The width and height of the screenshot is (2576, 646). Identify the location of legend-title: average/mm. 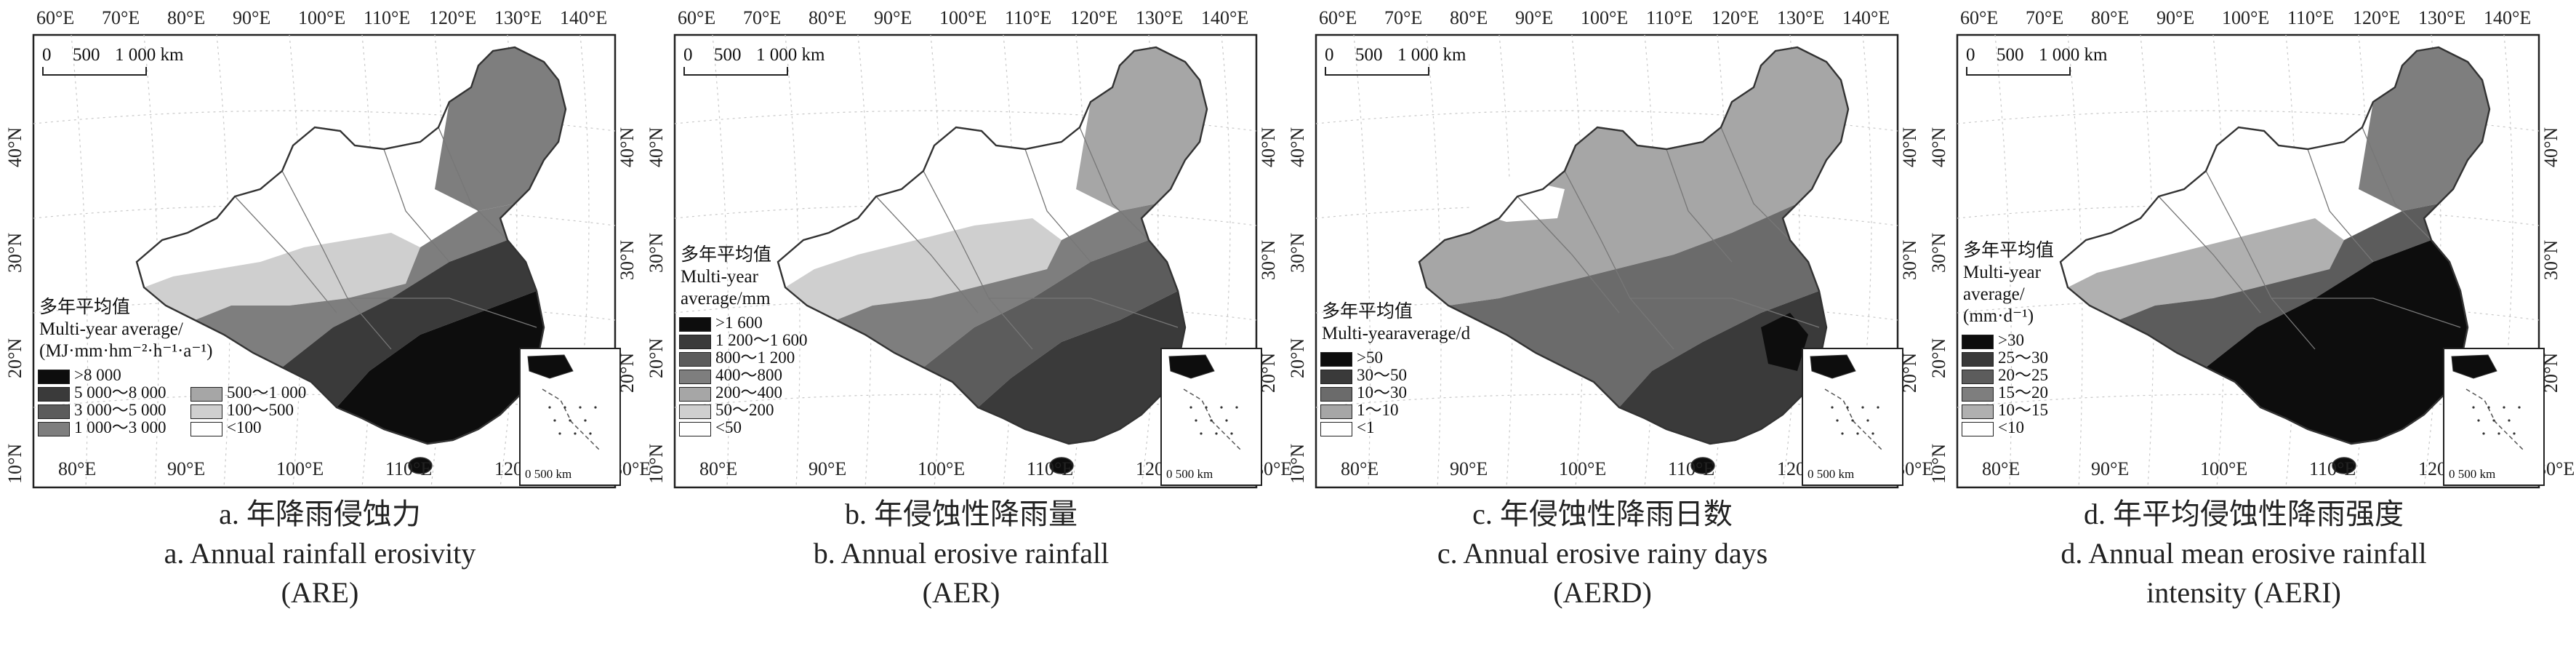
(726, 299).